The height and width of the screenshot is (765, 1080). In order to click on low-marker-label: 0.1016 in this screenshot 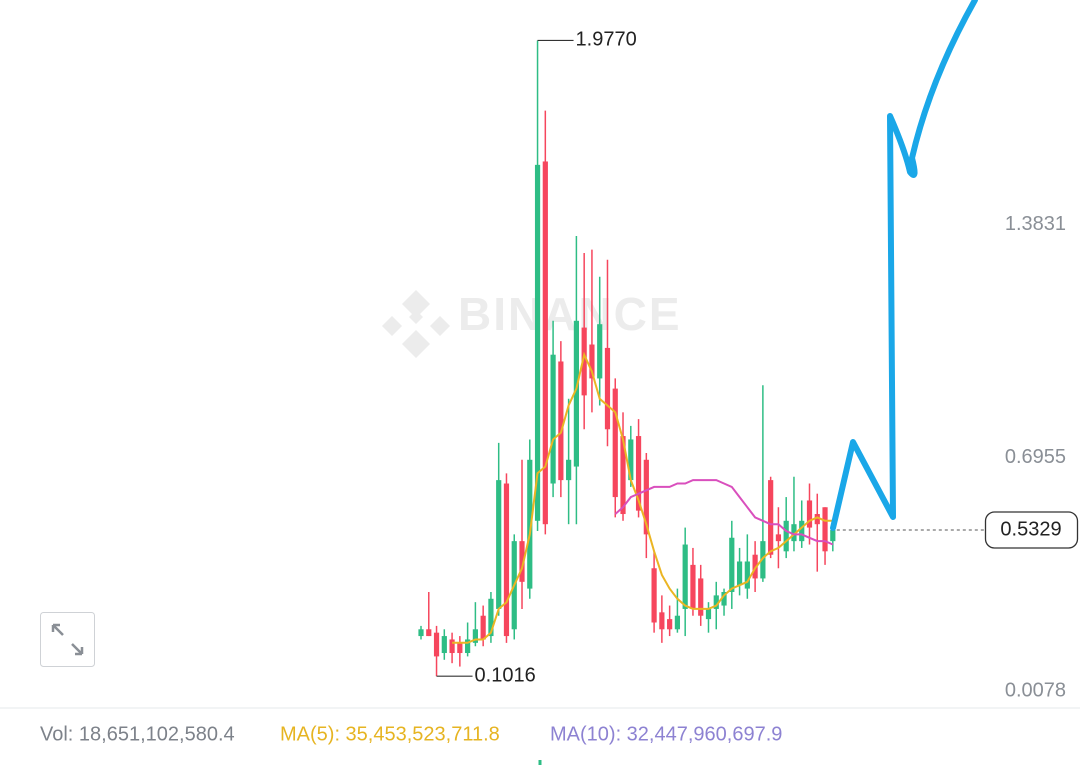, I will do `click(505, 675)`.